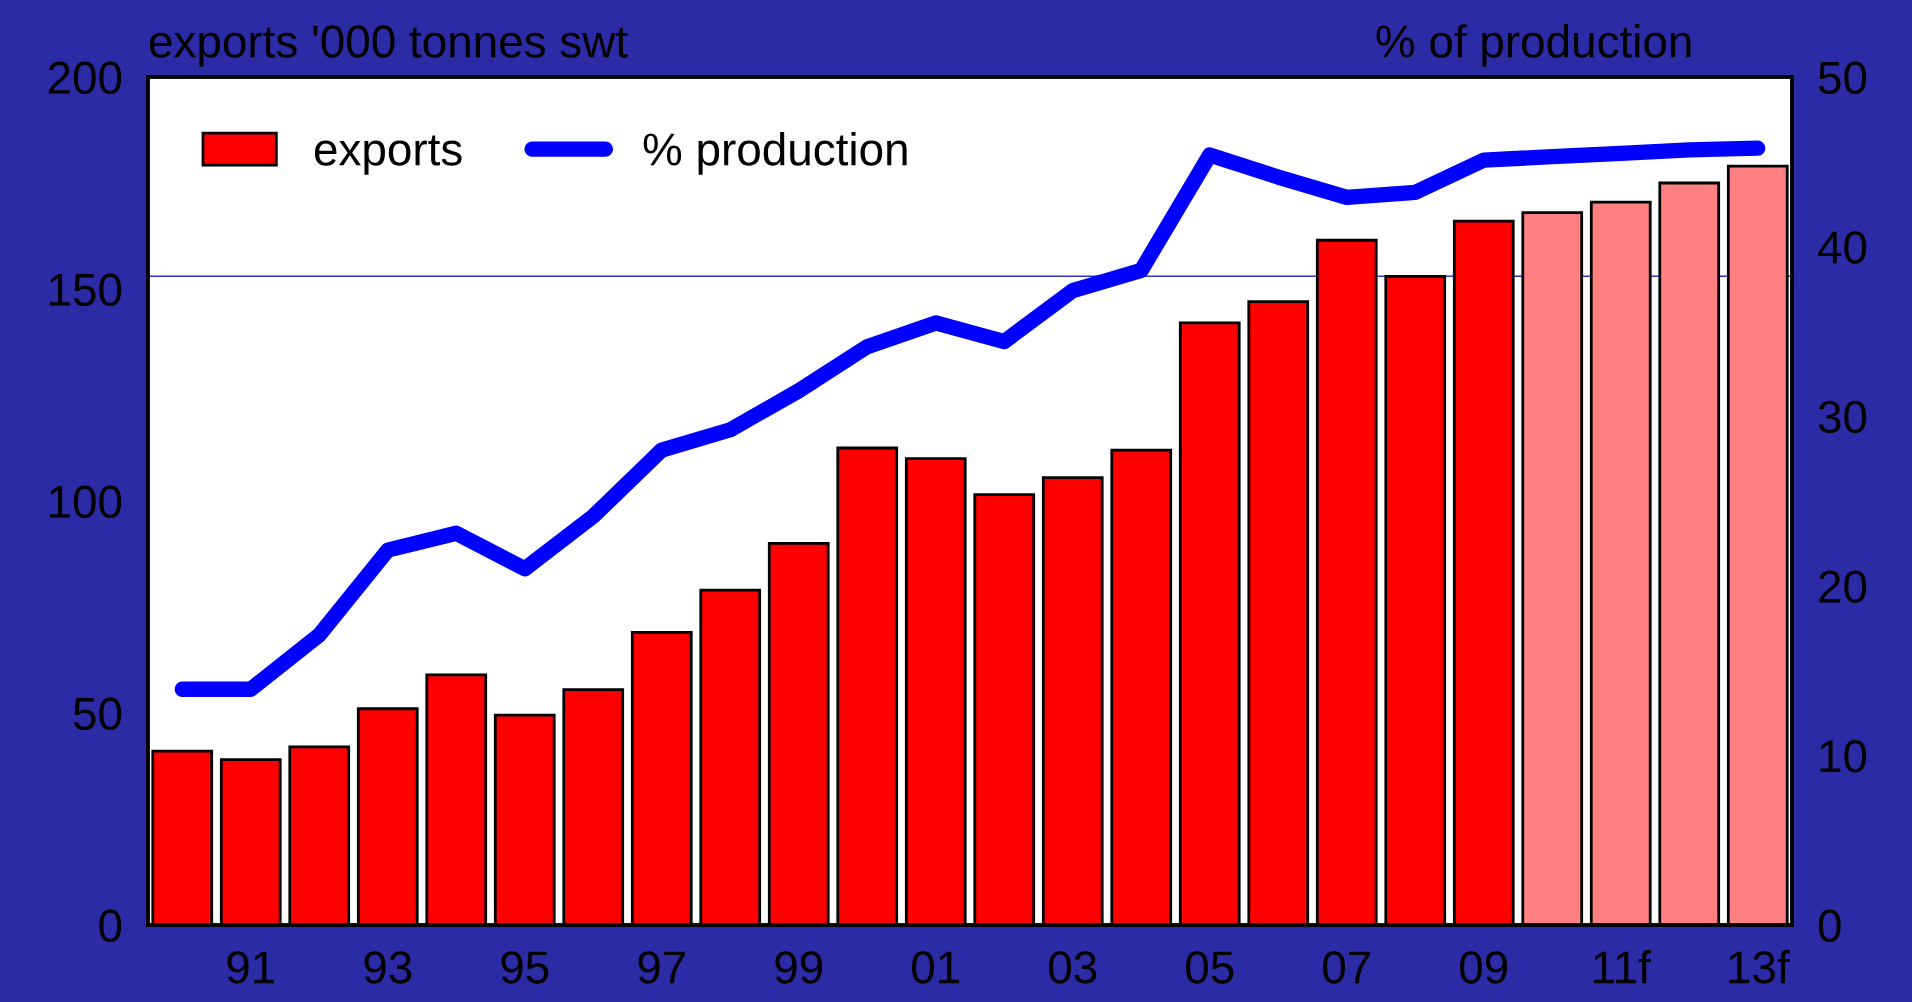  Describe the element at coordinates (1073, 967) in the screenshot. I see `x-tick-label: 03` at that location.